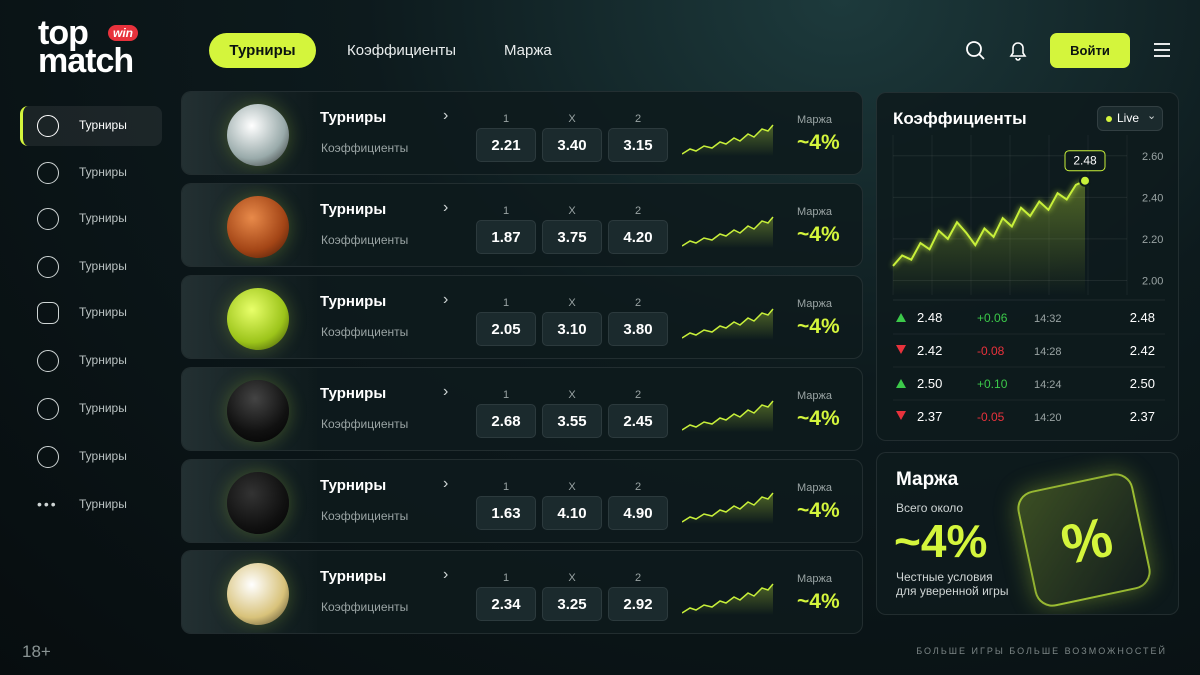 Image resolution: width=1200 pixels, height=675 pixels. What do you see at coordinates (974, 49) in the screenshot?
I see `search-icon` at bounding box center [974, 49].